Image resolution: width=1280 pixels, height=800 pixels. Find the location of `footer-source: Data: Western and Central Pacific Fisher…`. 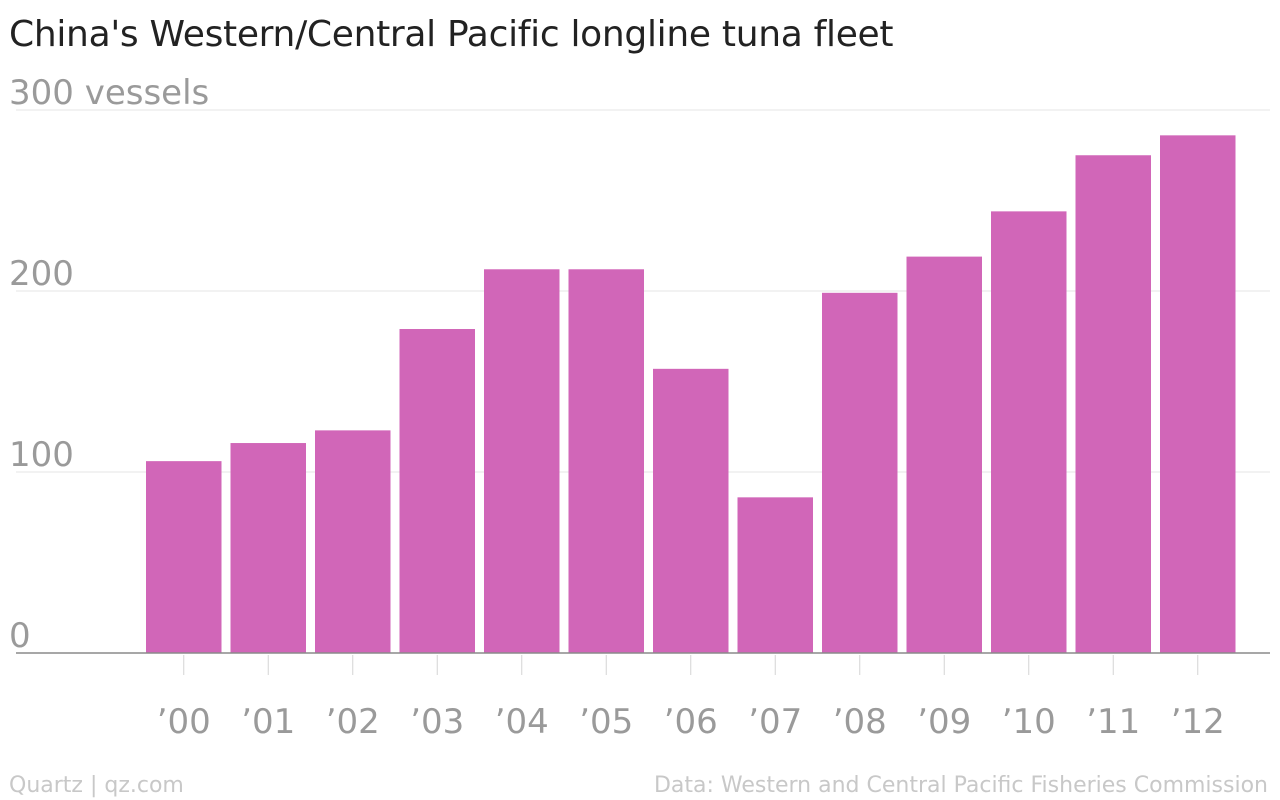

footer-source: Data: Western and Central Pacific Fisher… is located at coordinates (960, 785).